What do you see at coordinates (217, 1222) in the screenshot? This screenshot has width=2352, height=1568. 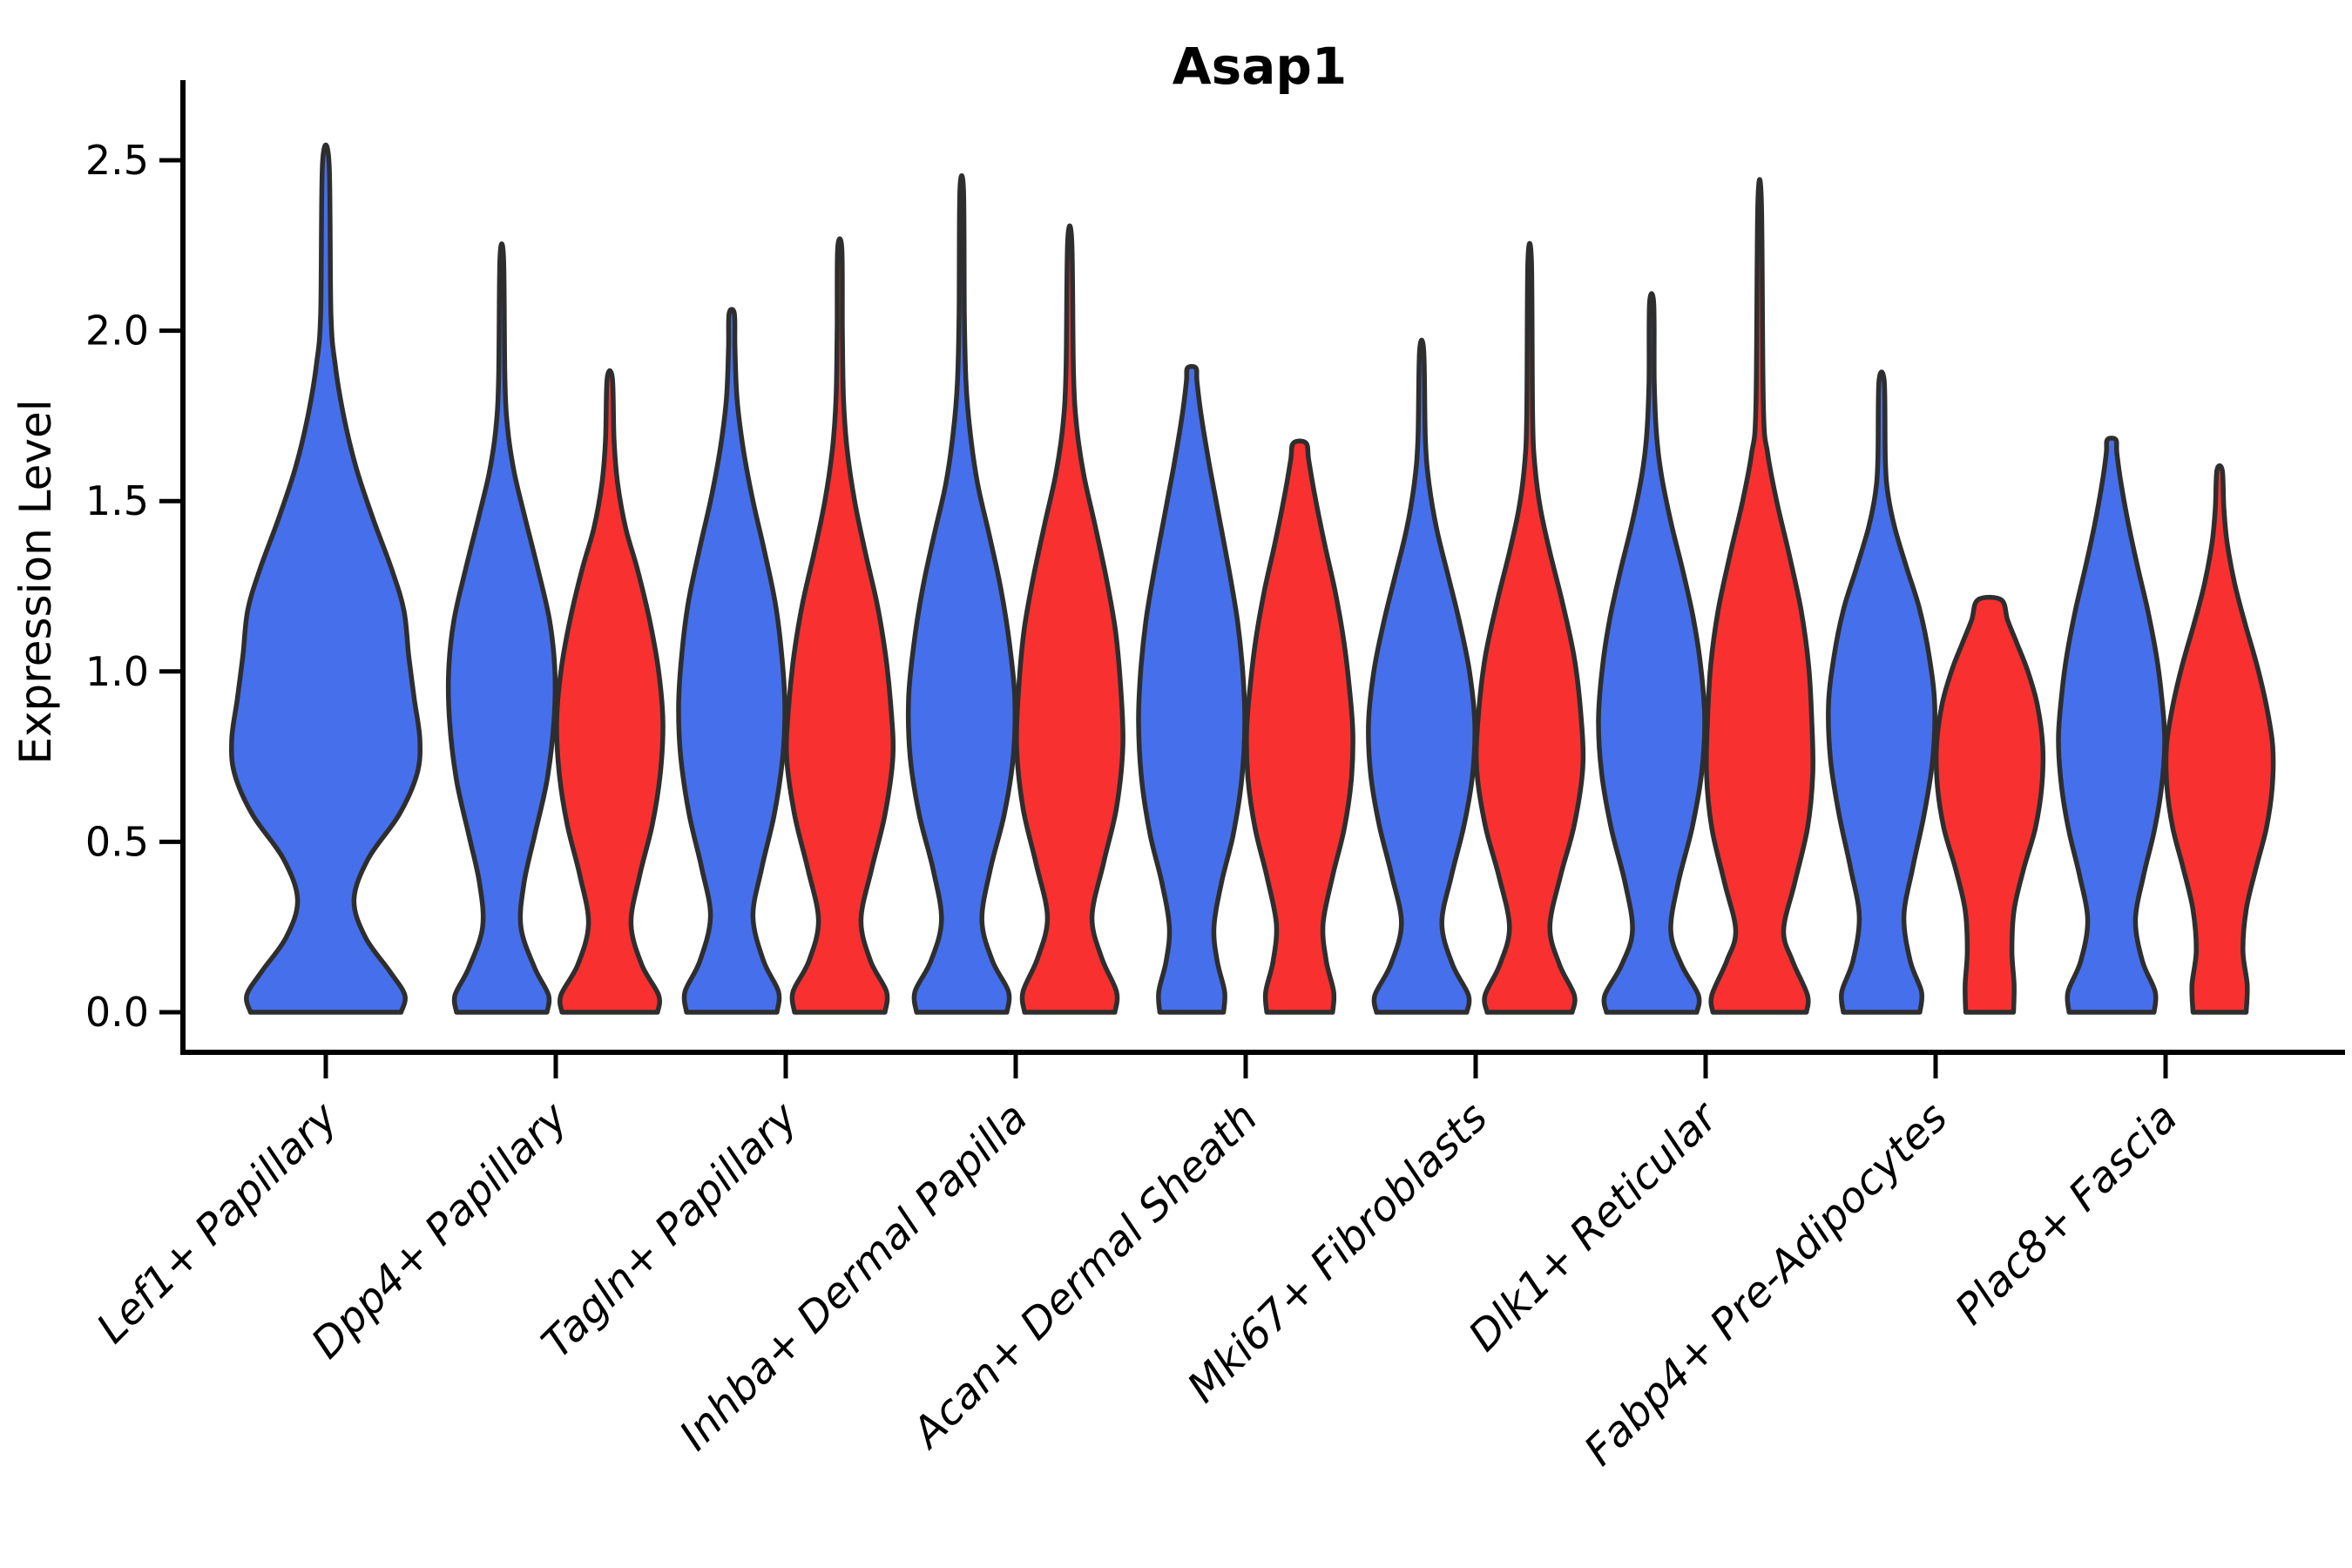 I see `x-tick-label-lef1-papillary: Lef1+ Papillary` at bounding box center [217, 1222].